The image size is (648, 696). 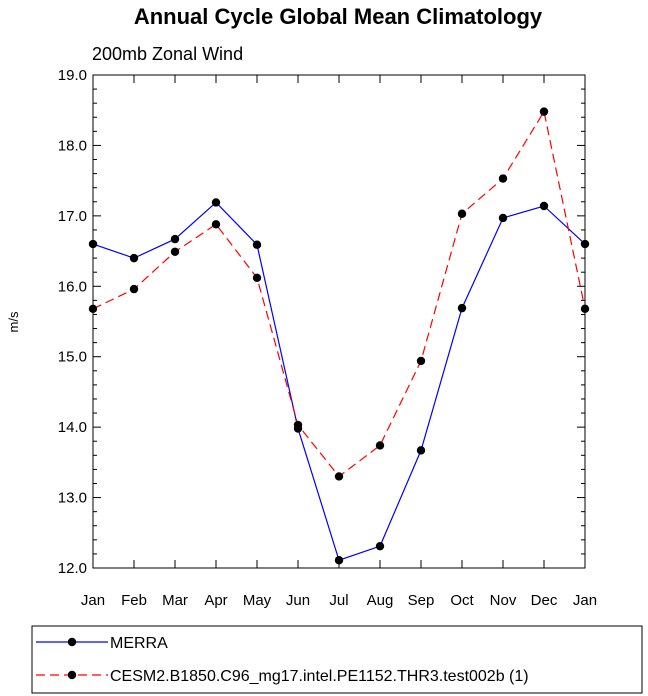 I want to click on y-tick-label: 12.0, so click(x=72, y=568).